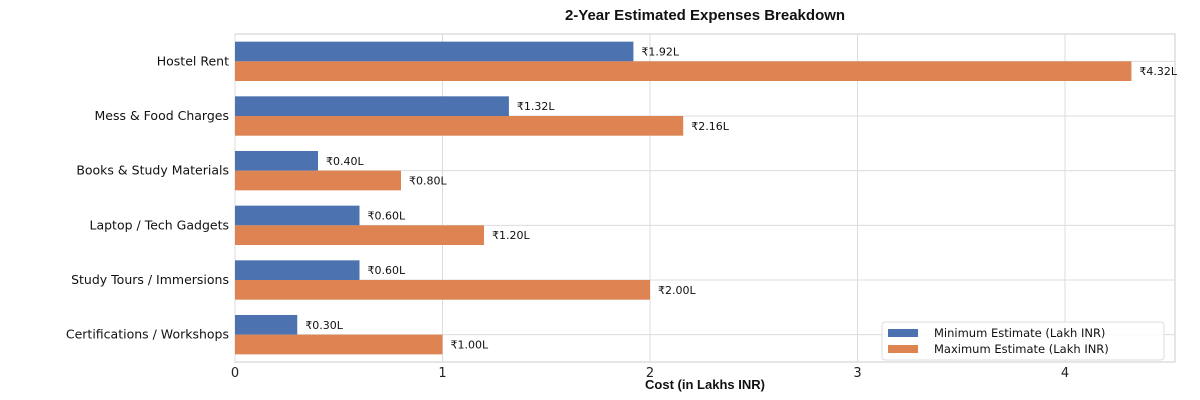 The height and width of the screenshot is (400, 1200). I want to click on x-tick-label: 0, so click(235, 373).